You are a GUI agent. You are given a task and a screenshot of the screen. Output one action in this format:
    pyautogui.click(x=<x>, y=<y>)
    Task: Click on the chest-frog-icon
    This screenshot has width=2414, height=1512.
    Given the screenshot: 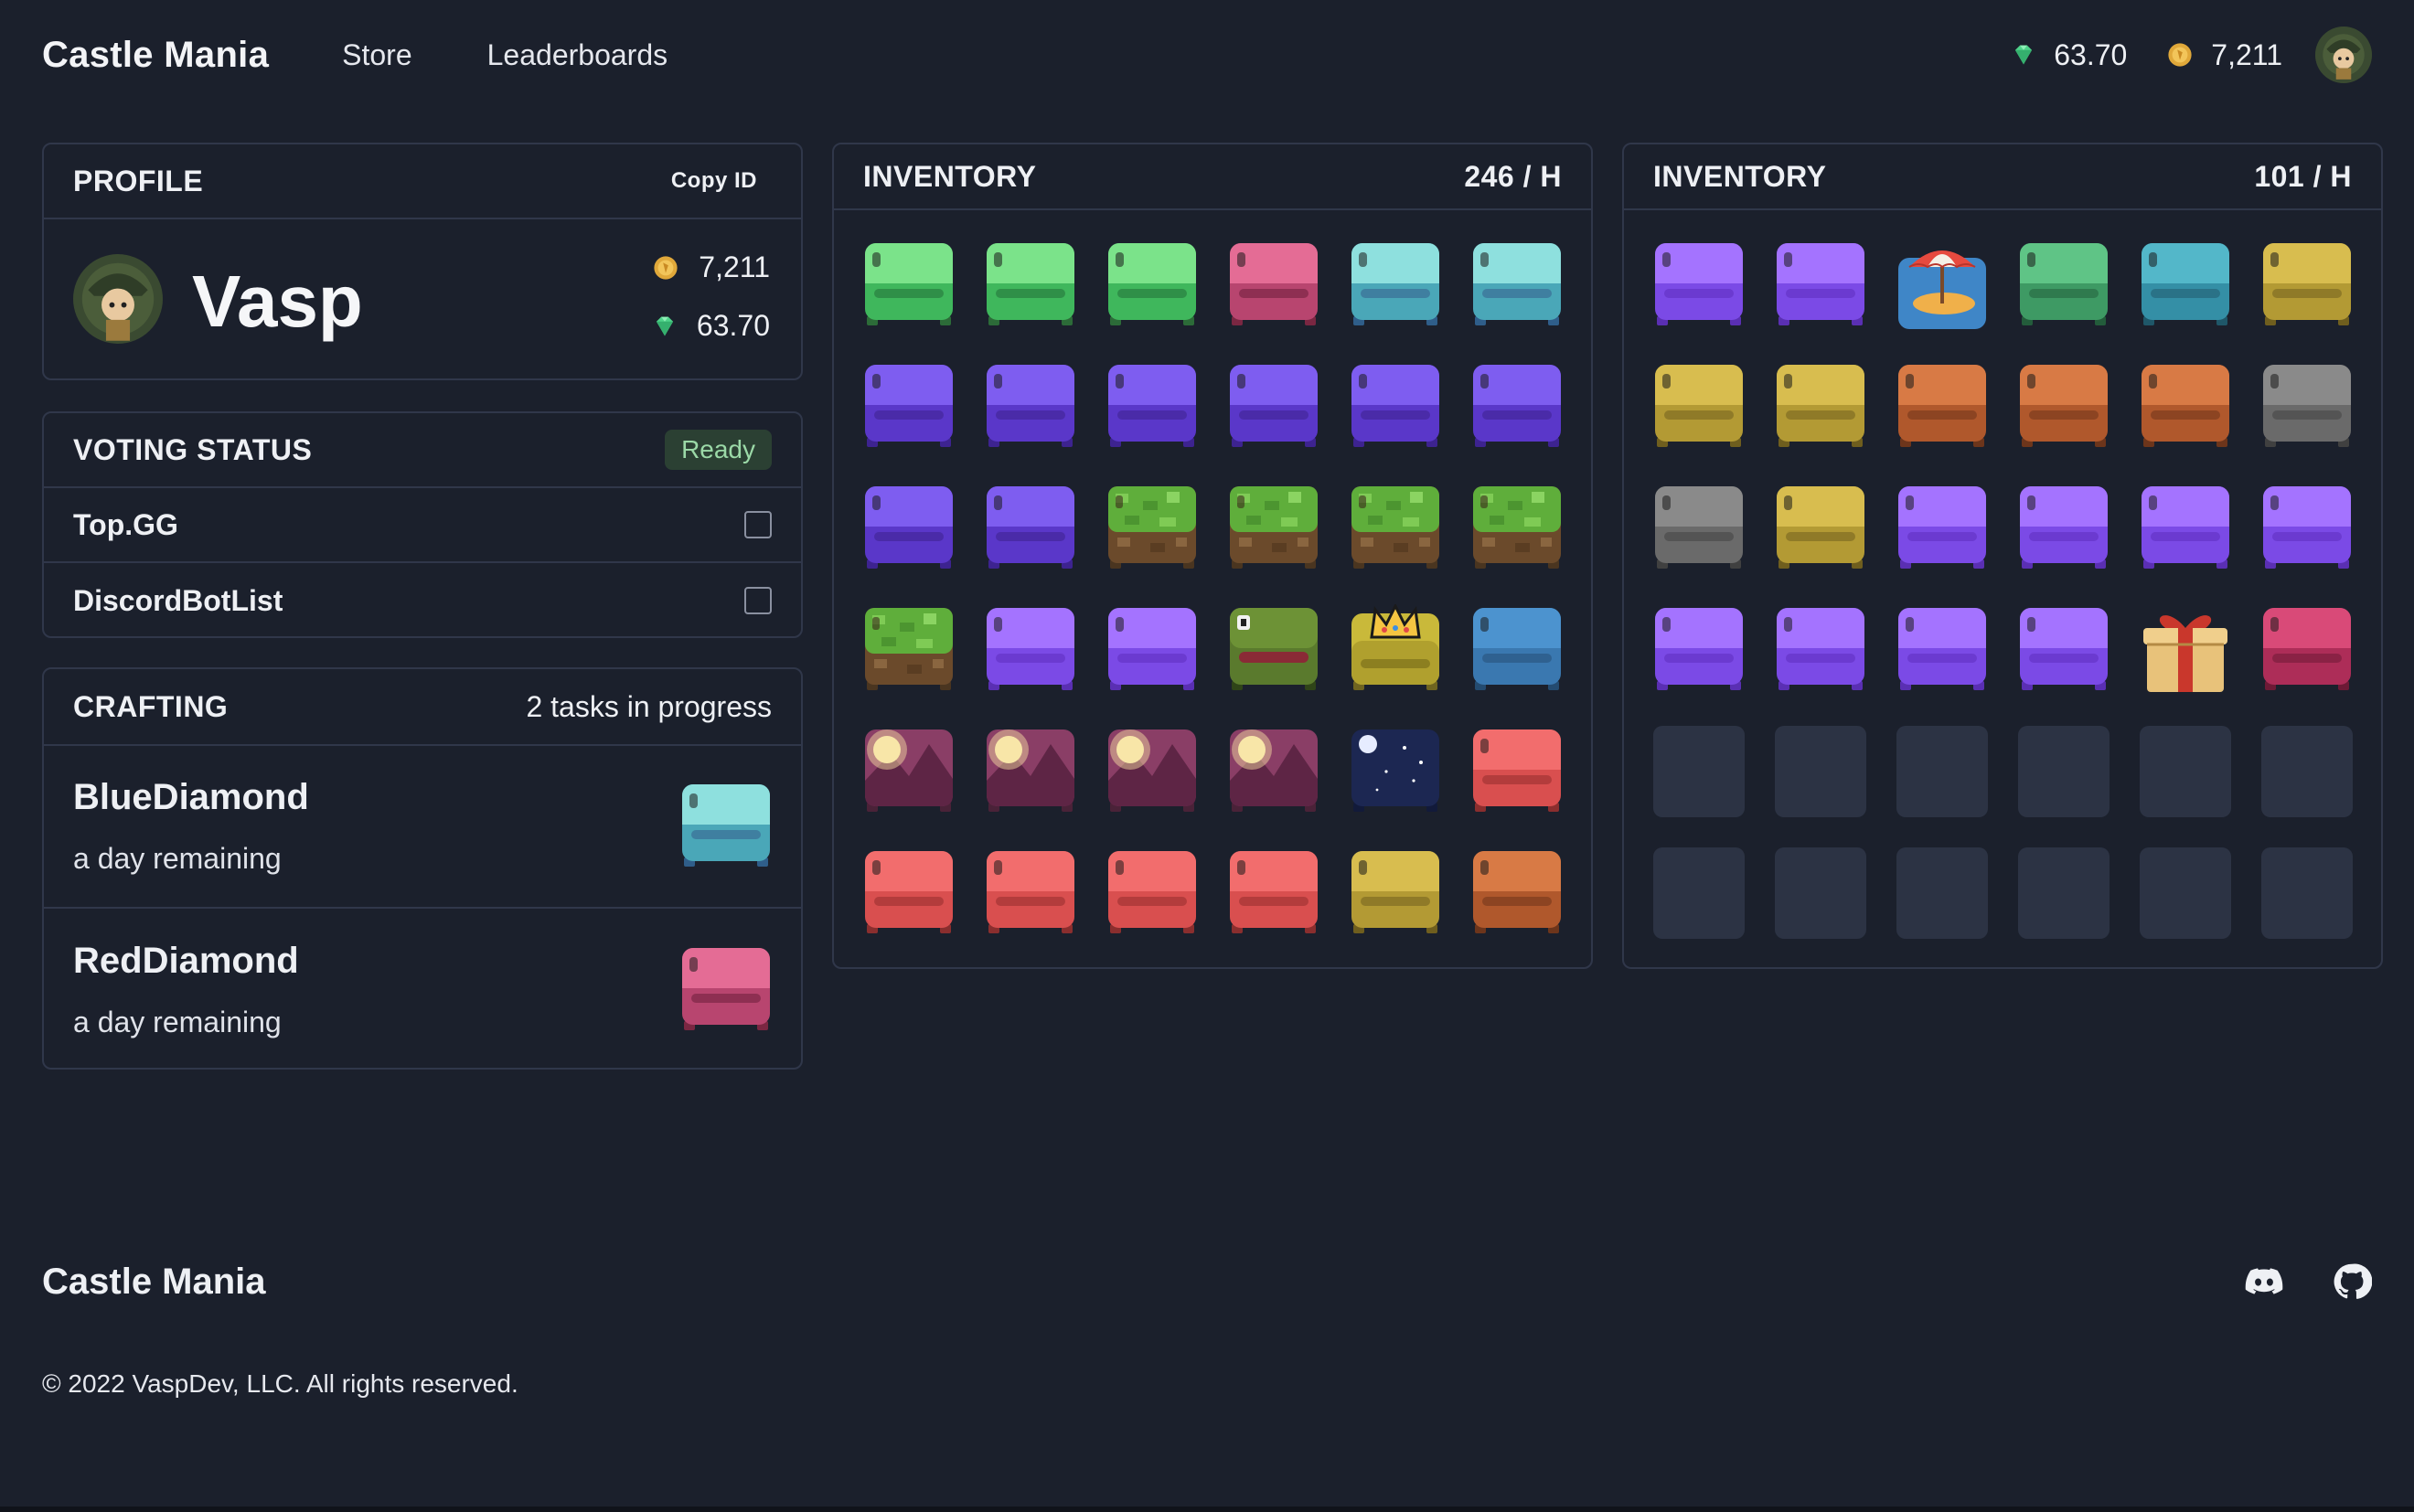 What is the action you would take?
    pyautogui.click(x=1273, y=650)
    